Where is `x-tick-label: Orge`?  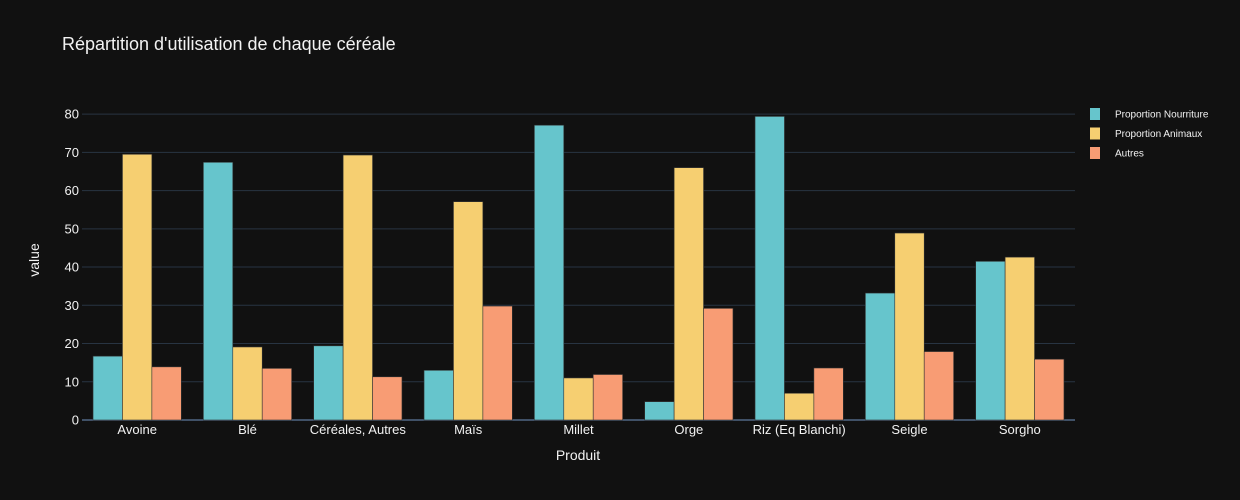 x-tick-label: Orge is located at coordinates (688, 429).